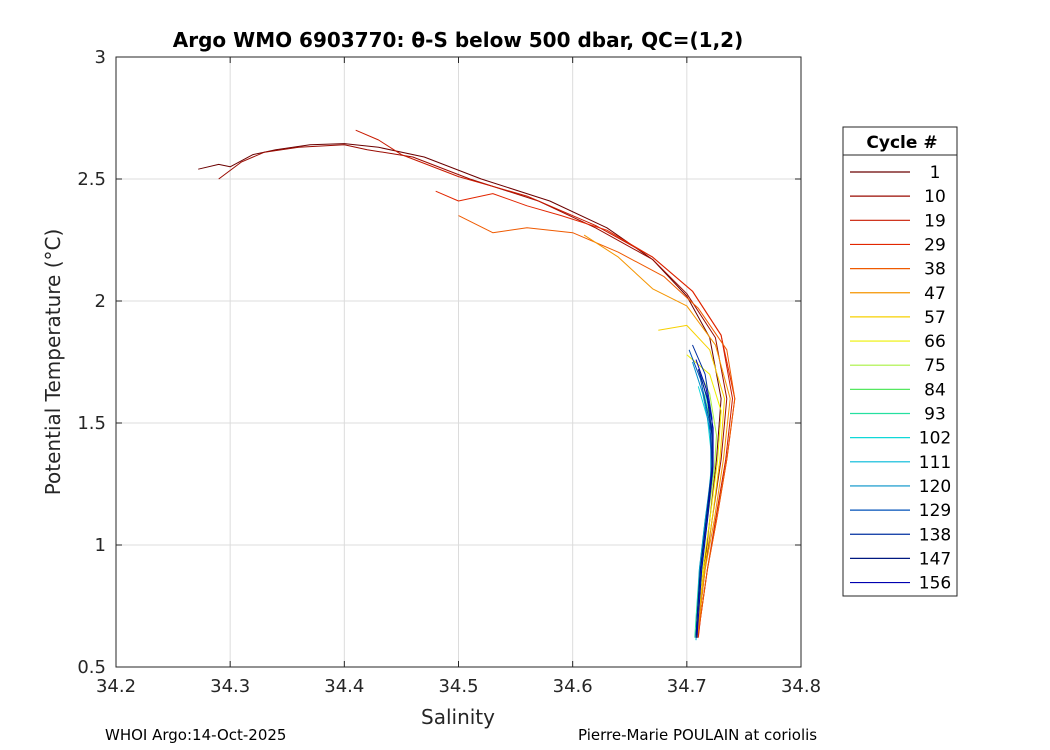 The image size is (1050, 750). I want to click on footer-credit-right: Pierre-Marie POULAIN at coriolis, so click(698, 735).